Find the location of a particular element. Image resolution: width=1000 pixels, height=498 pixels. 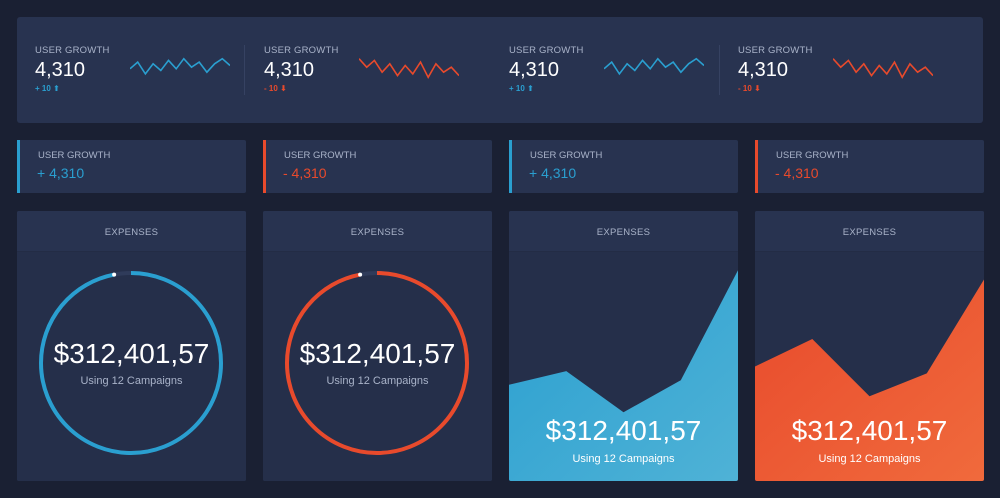

stat-card-3: USER GROWTH 4,310 + 10 ⬆ is located at coordinates (614, 70).